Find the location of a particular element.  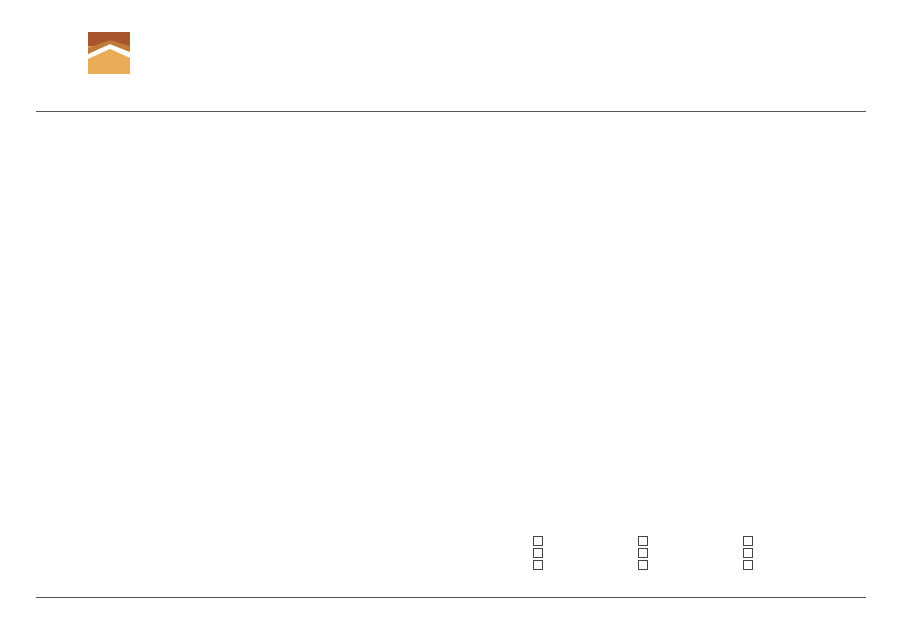

footer-divider is located at coordinates (451, 597).